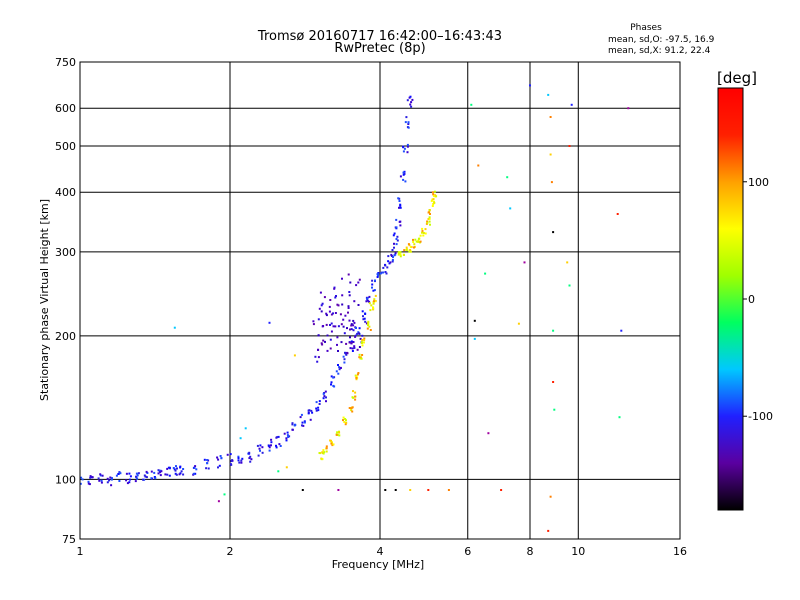 The height and width of the screenshot is (600, 800). Describe the element at coordinates (760, 416) in the screenshot. I see `colorbar-tick-label: -100` at that location.